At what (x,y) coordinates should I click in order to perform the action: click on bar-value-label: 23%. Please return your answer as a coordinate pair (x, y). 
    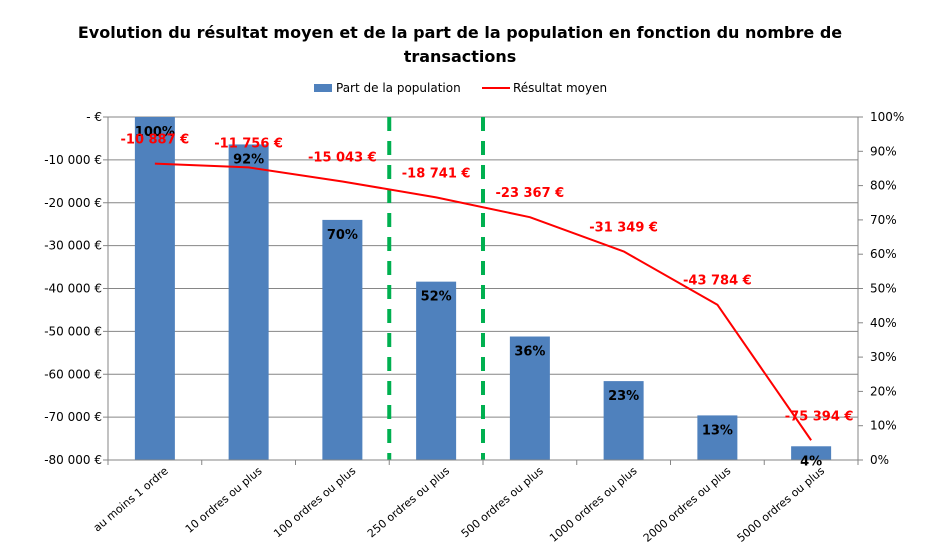
    Looking at the image, I should click on (623, 396).